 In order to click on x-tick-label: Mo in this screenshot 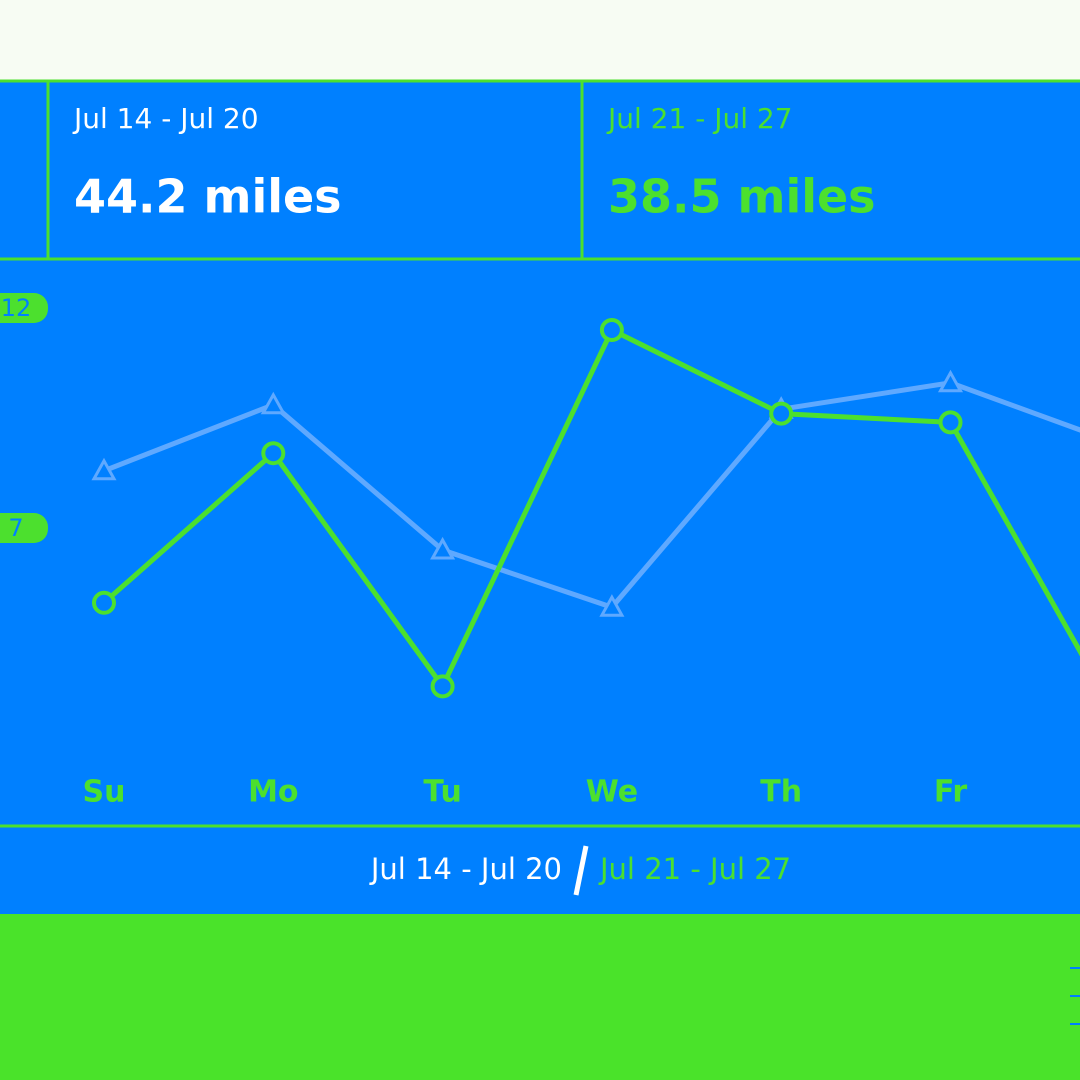, I will do `click(273, 792)`.